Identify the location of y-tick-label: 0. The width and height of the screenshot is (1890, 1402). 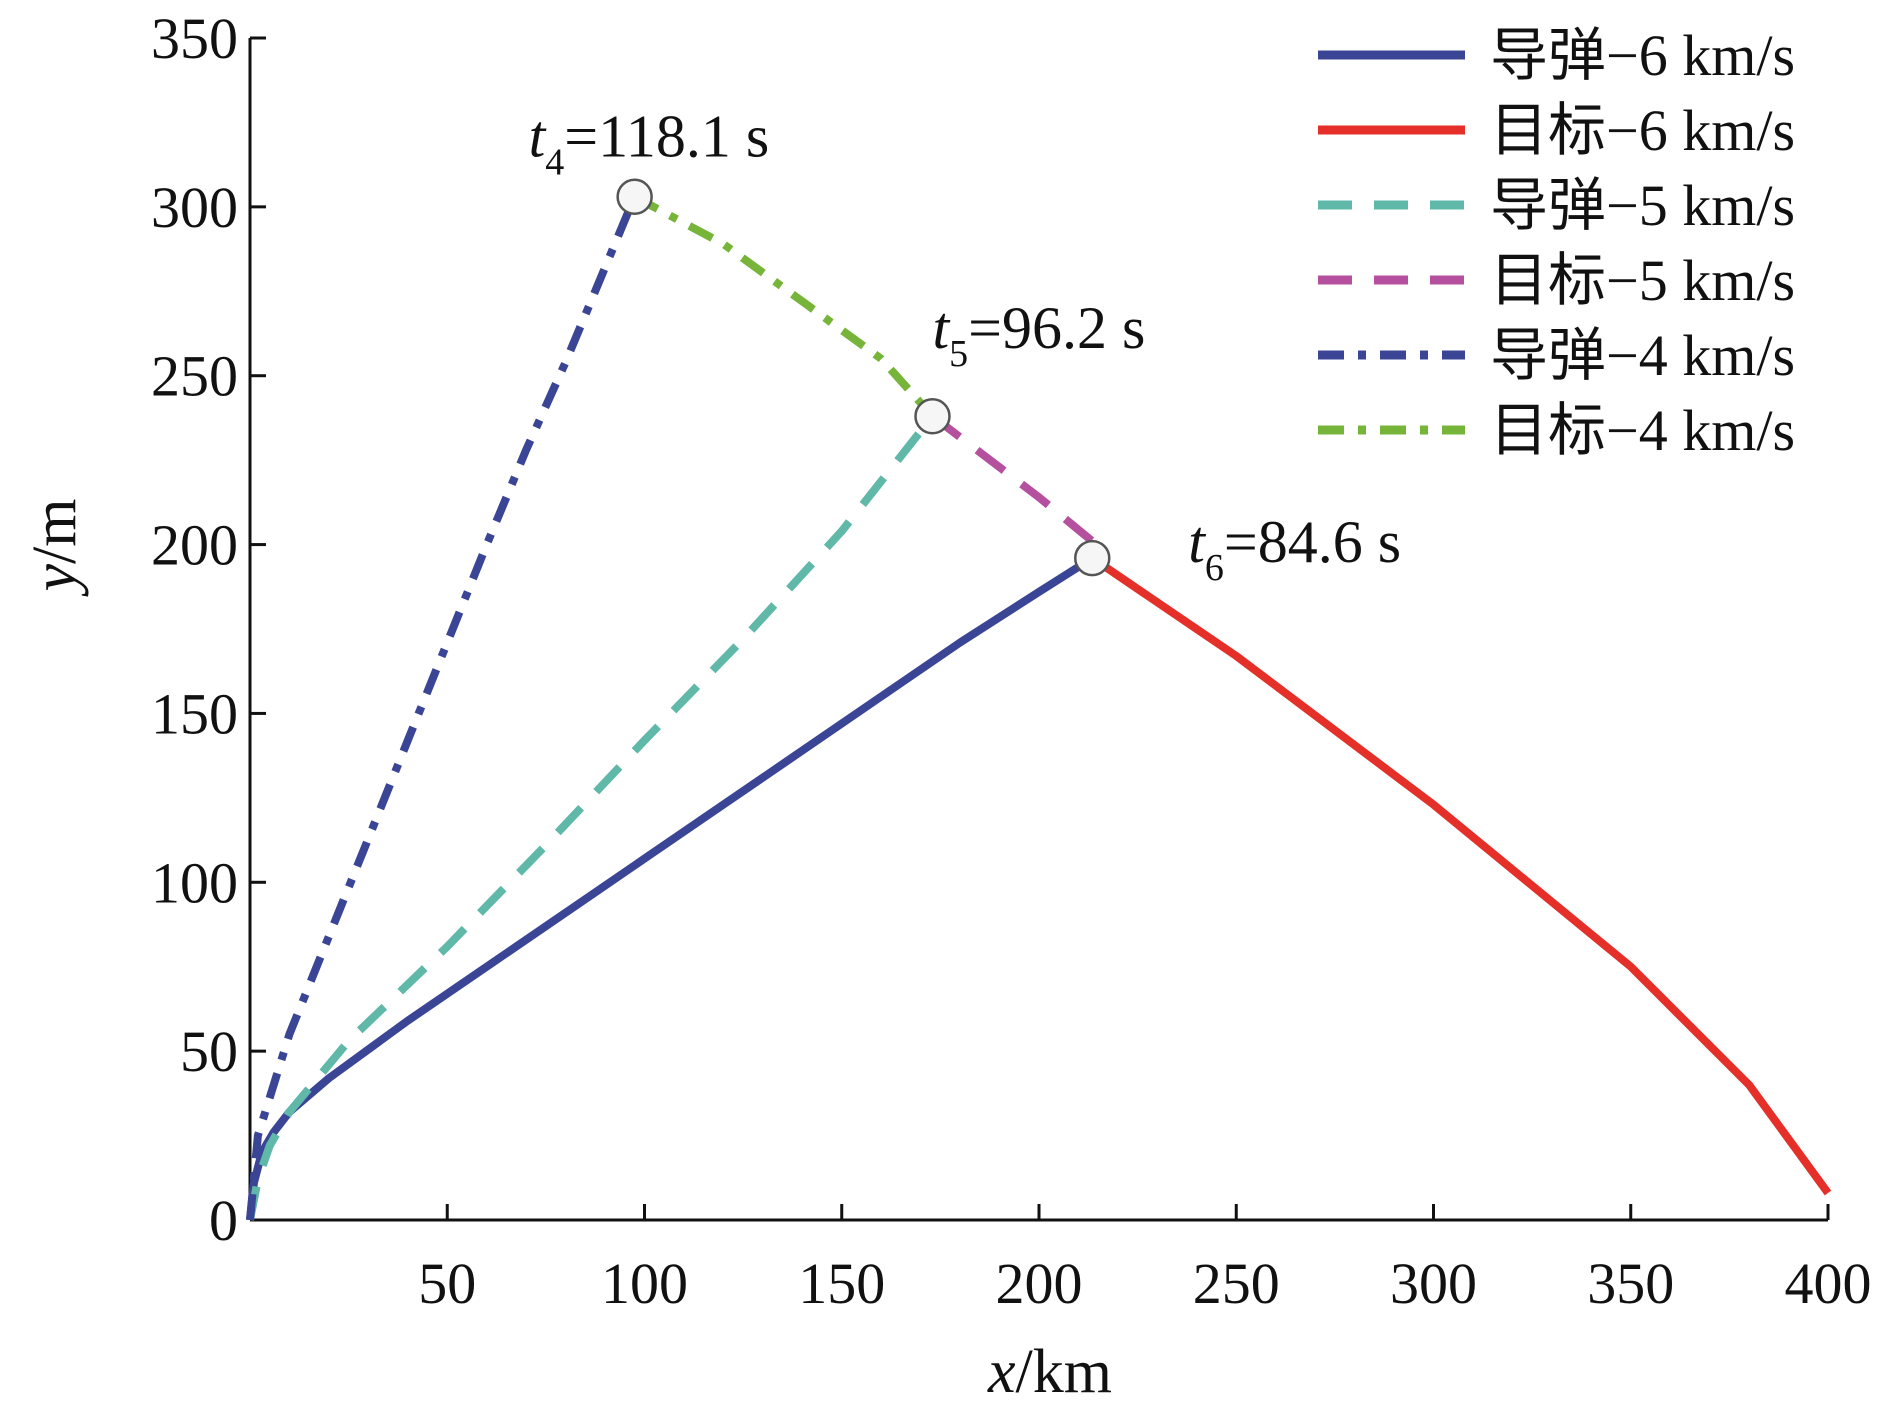
(223, 1220).